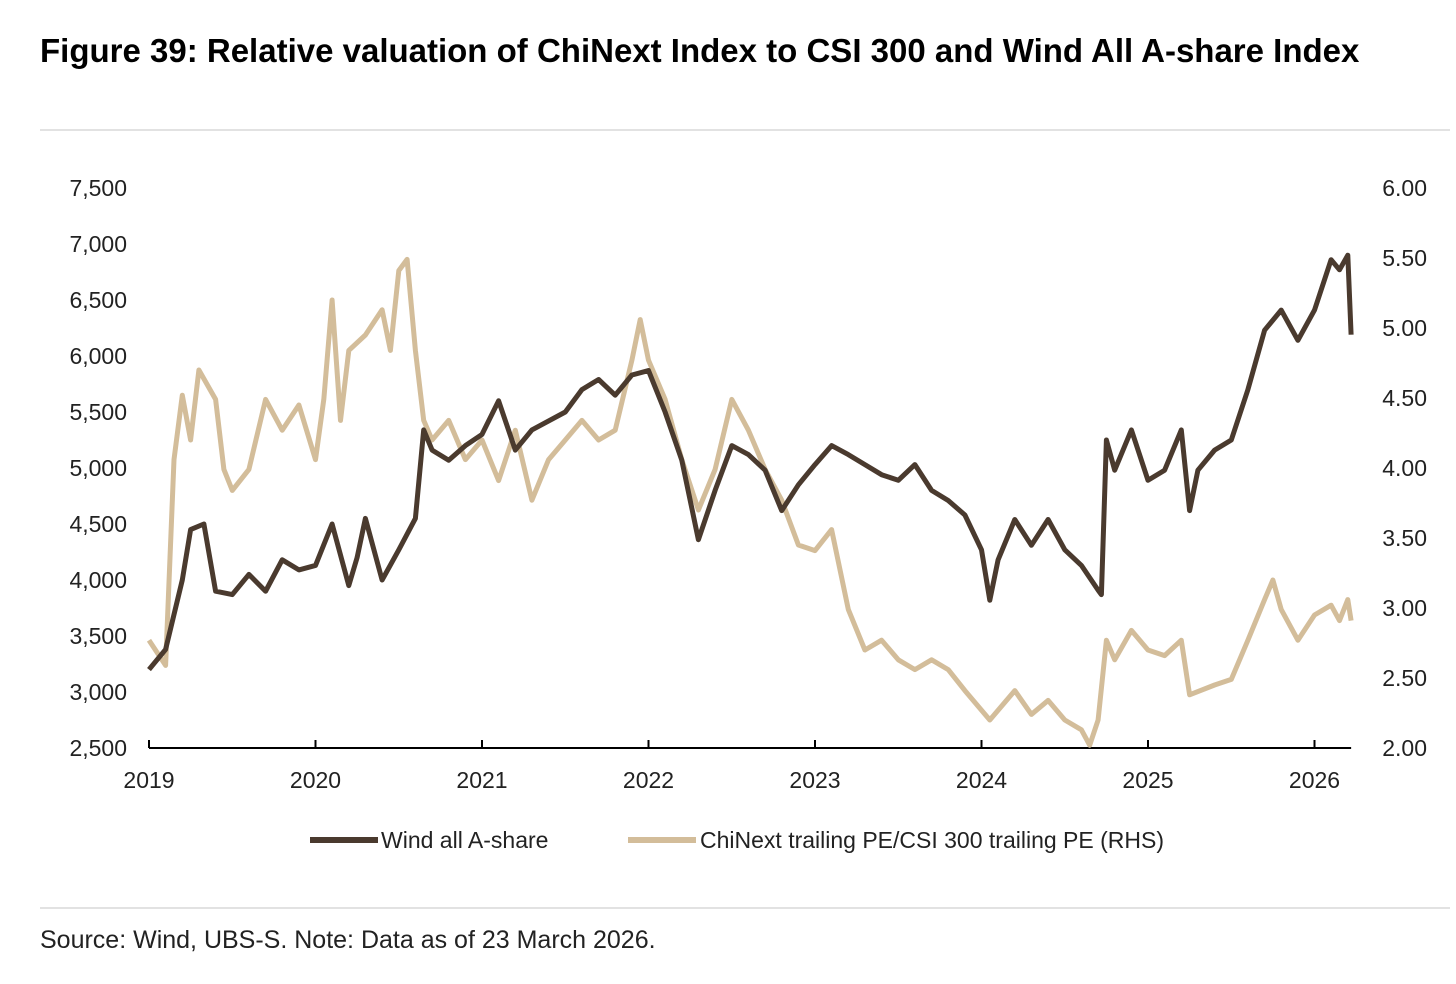  Describe the element at coordinates (98, 524) in the screenshot. I see `y-tick-label: 4,500` at that location.